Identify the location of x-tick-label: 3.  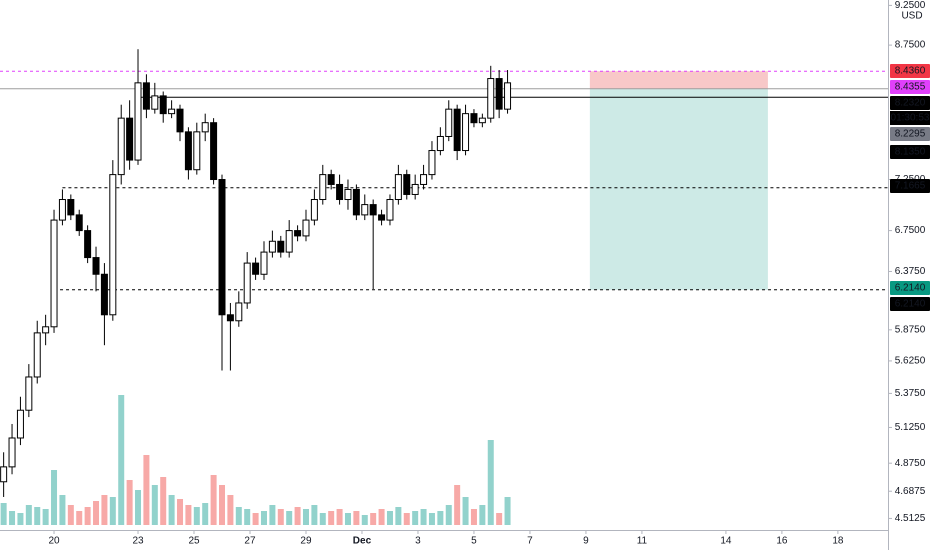
(418, 541).